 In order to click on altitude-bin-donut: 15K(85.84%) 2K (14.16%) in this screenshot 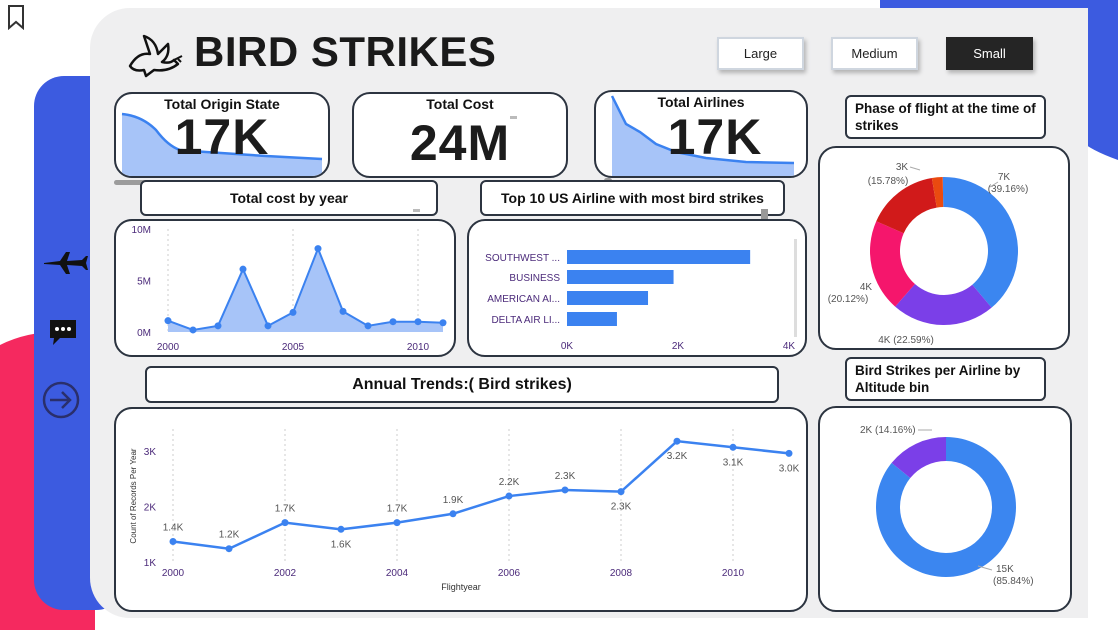, I will do `click(947, 506)`.